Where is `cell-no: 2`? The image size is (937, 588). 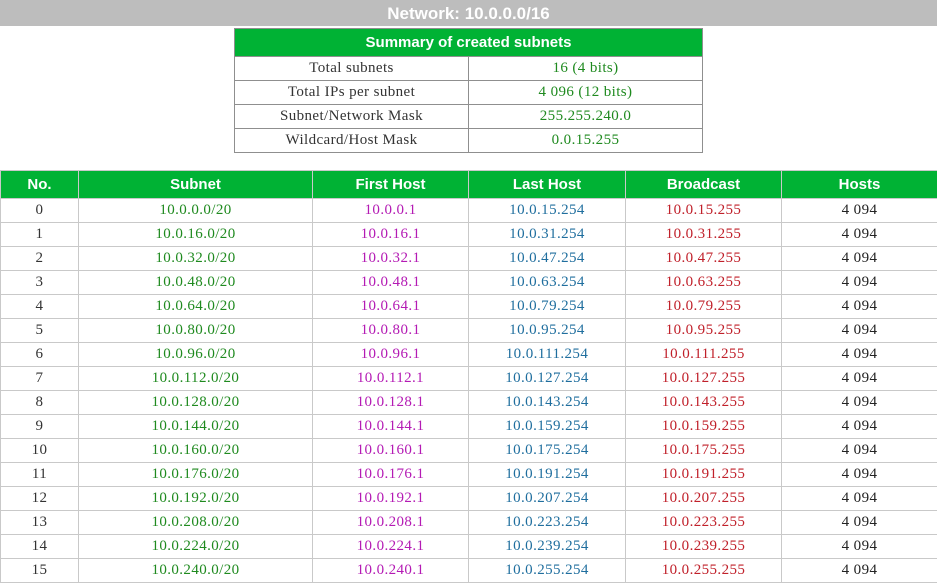
cell-no: 2 is located at coordinates (39, 258).